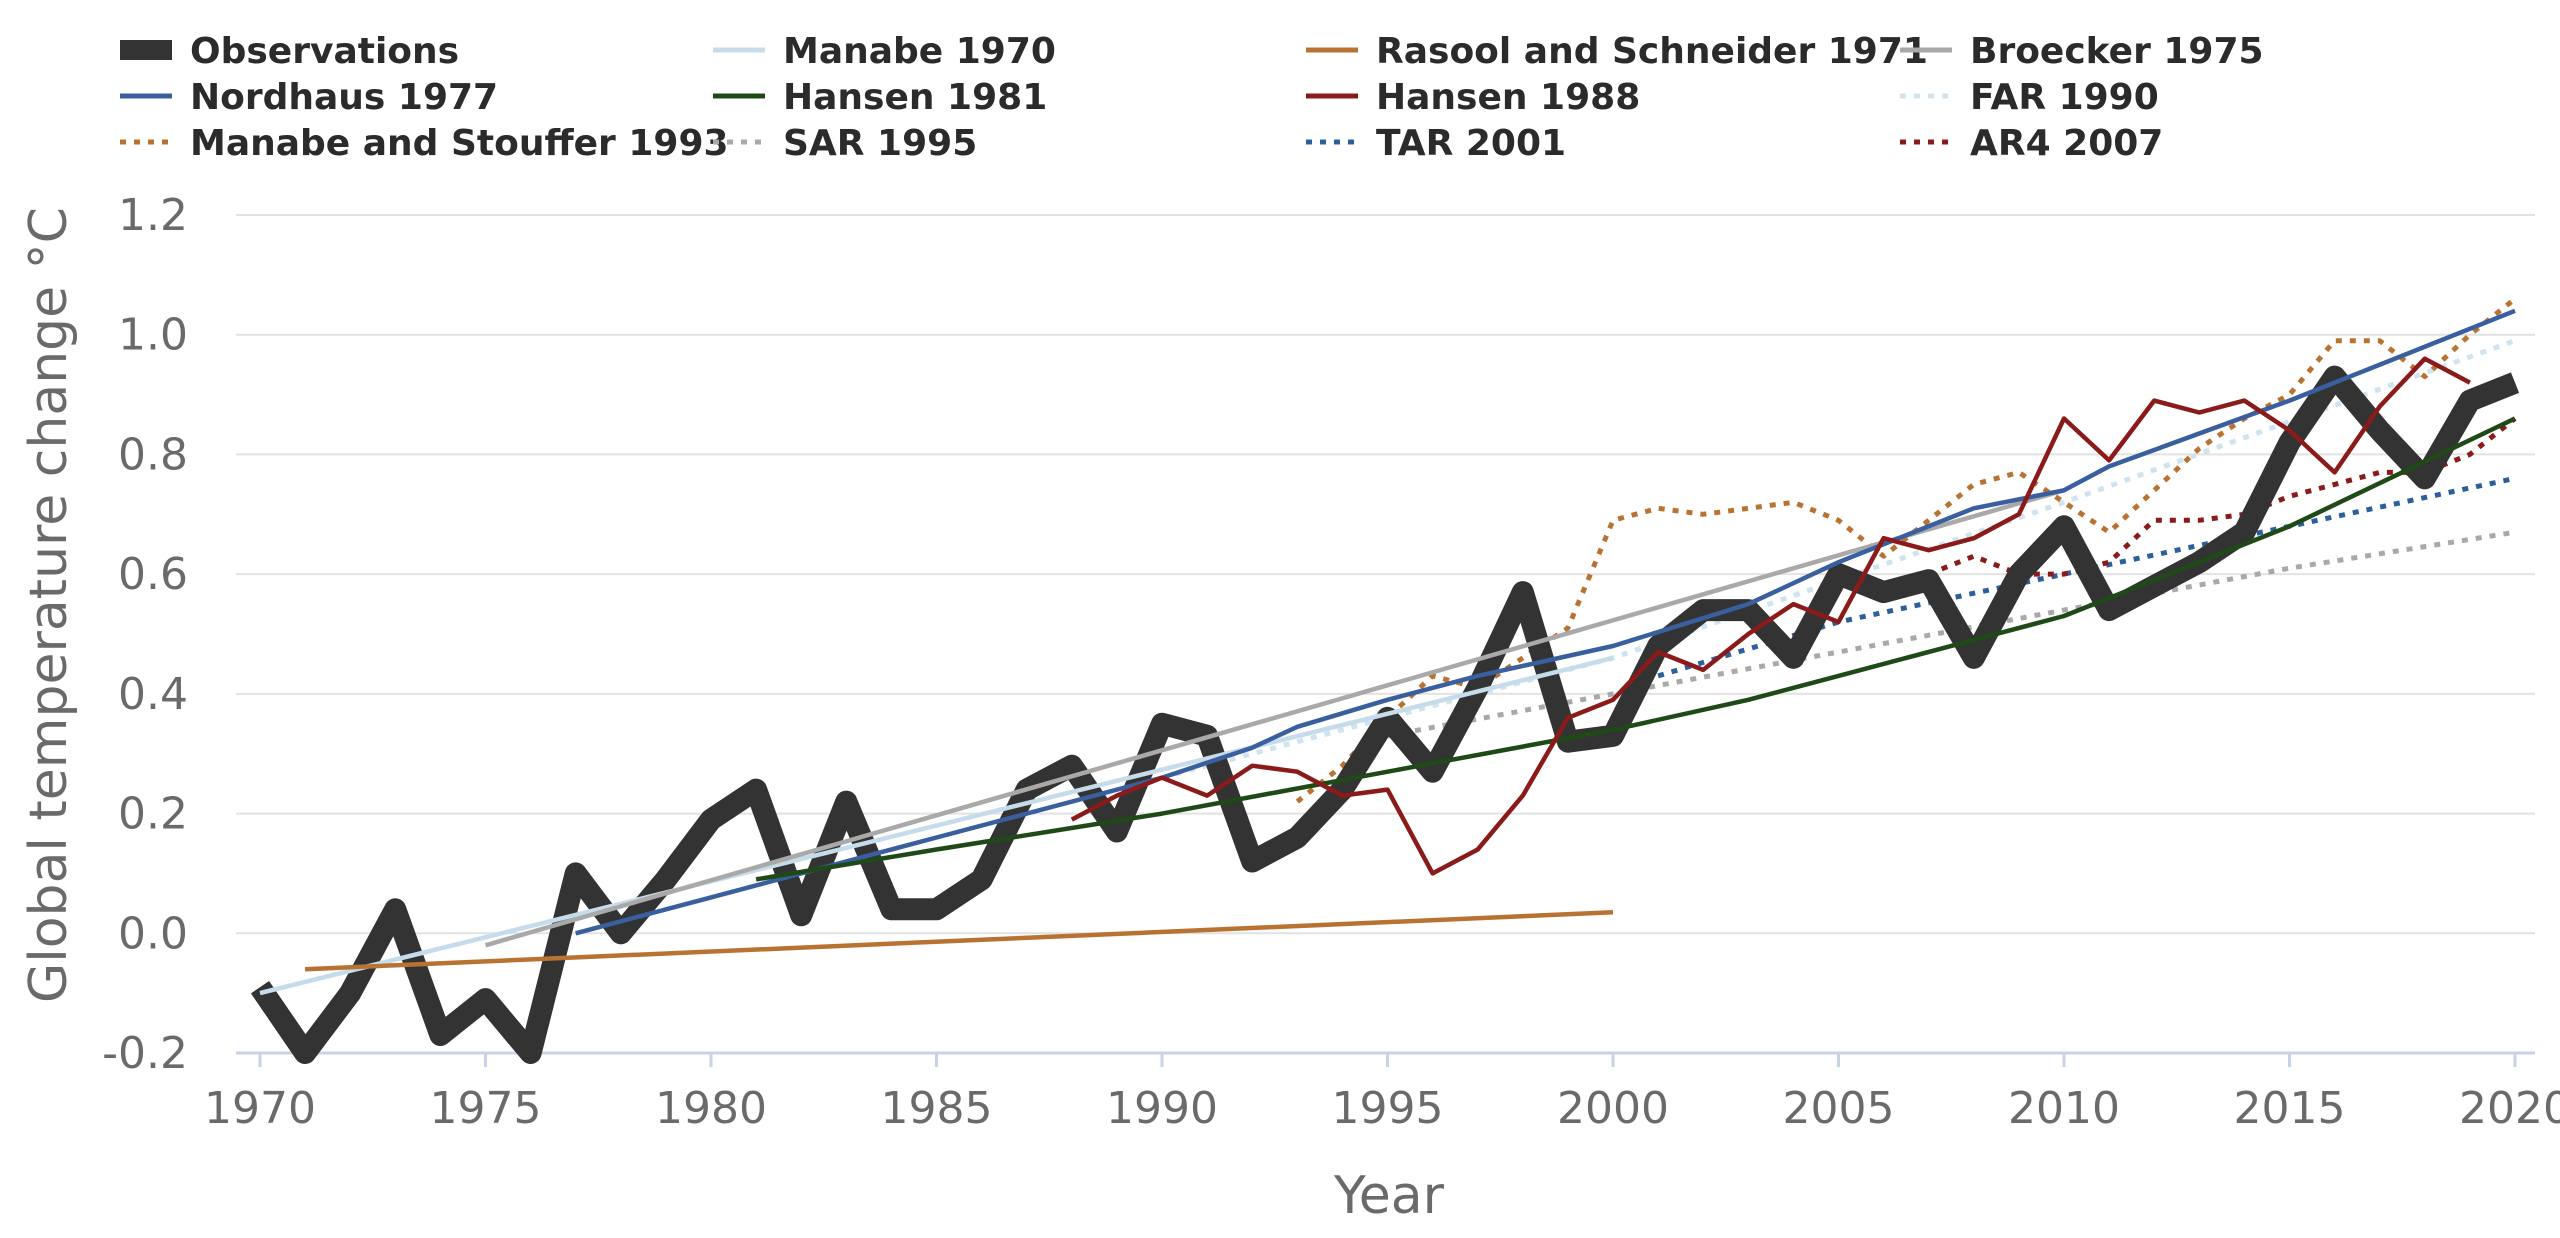 The height and width of the screenshot is (1238, 2560). What do you see at coordinates (915, 97) in the screenshot?
I see `legend-label-hansen-1981: Hansen 1981` at bounding box center [915, 97].